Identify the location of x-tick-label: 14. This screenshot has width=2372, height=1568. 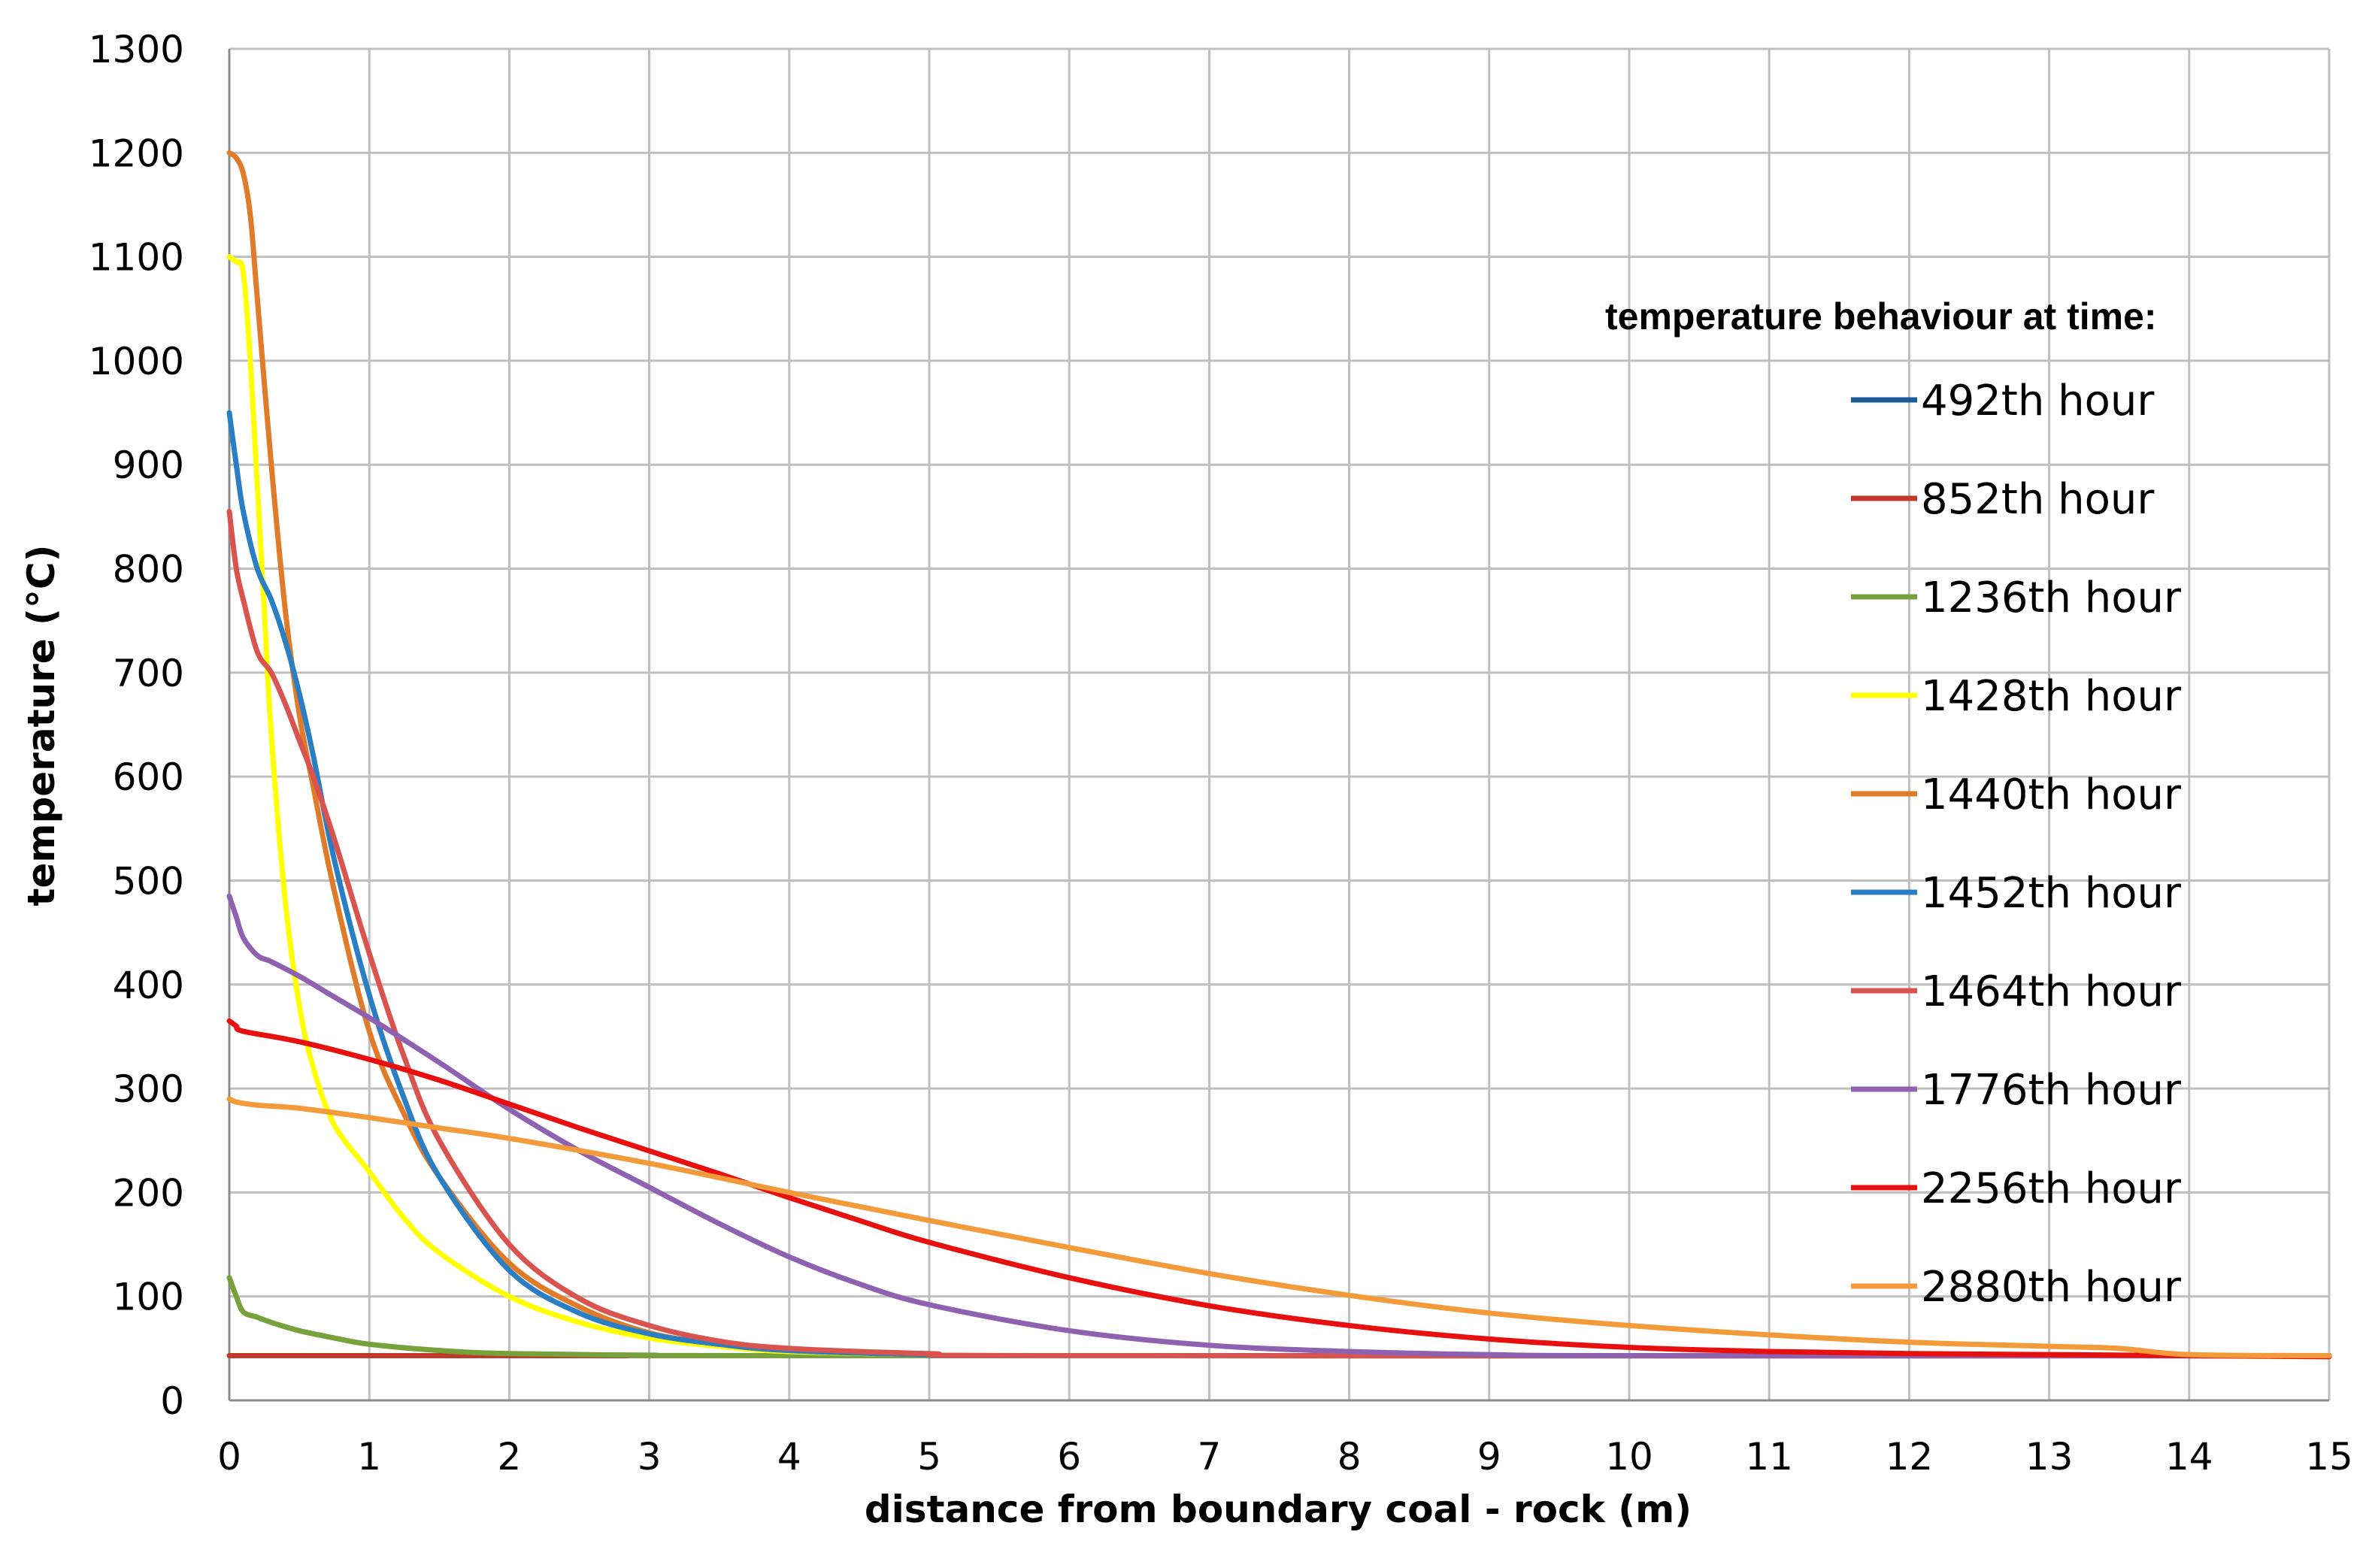
(2189, 1457).